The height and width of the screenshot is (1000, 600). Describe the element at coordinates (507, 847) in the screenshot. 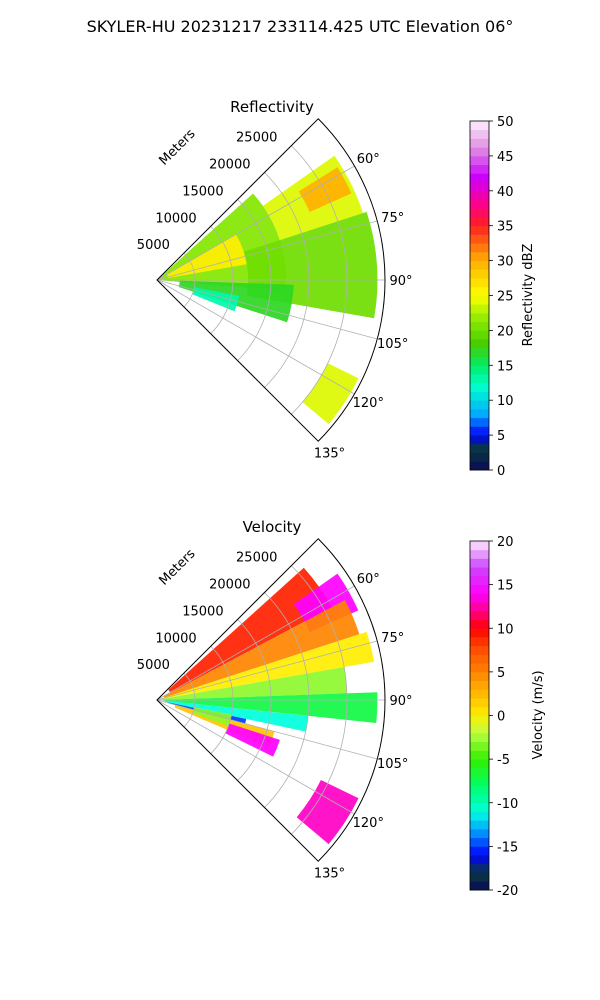

I see `colorbar-tick-label: -15` at that location.